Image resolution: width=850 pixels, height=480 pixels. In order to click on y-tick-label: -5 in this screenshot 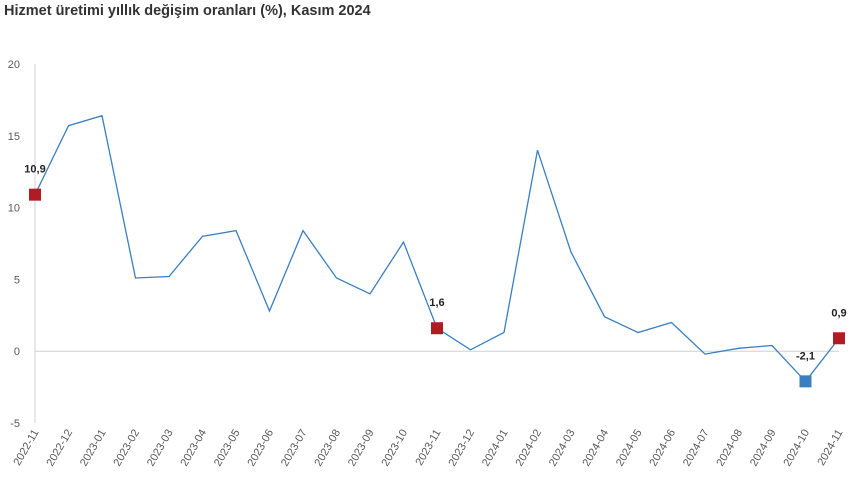, I will do `click(15, 424)`.